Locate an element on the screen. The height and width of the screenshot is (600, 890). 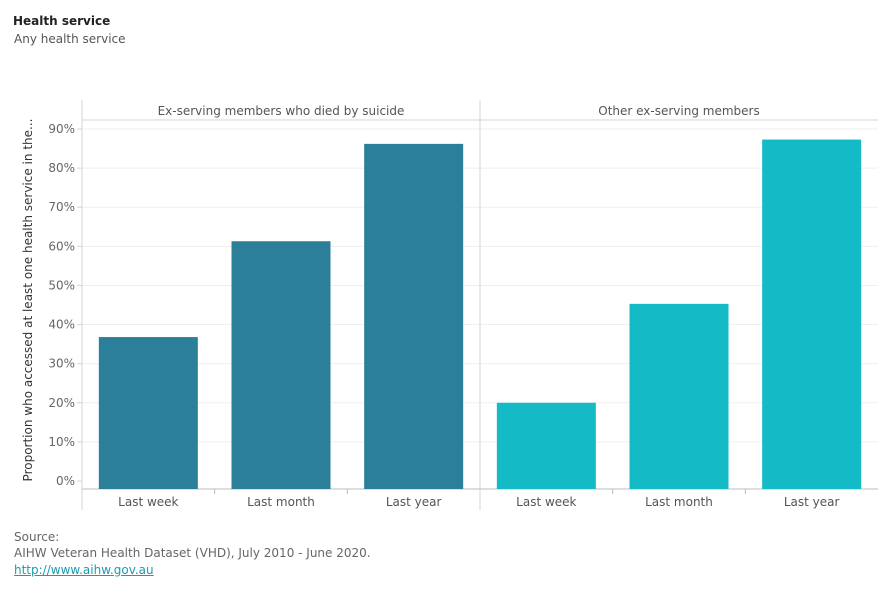
y-tick-label: 70% is located at coordinates (61, 207).